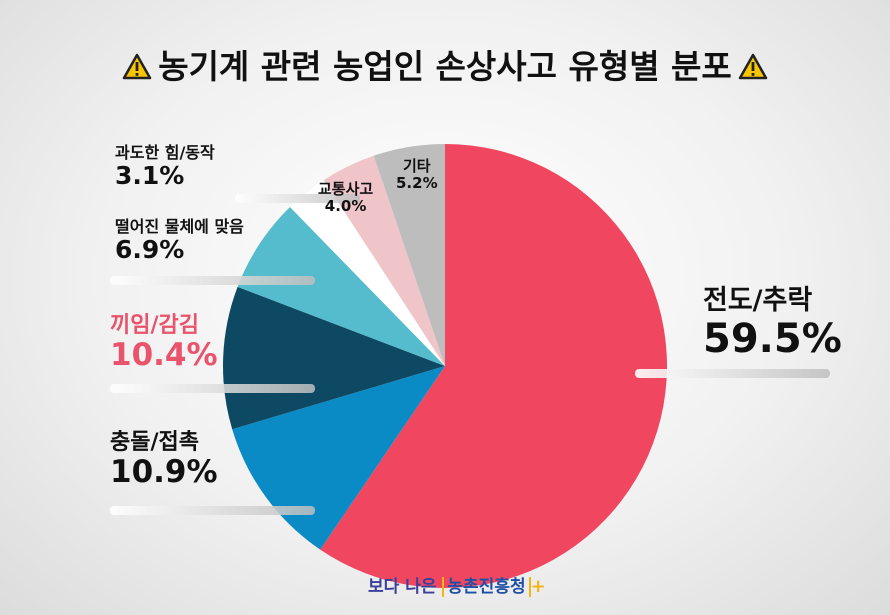  I want to click on logo-text: 농촌진흥청, so click(486, 587).